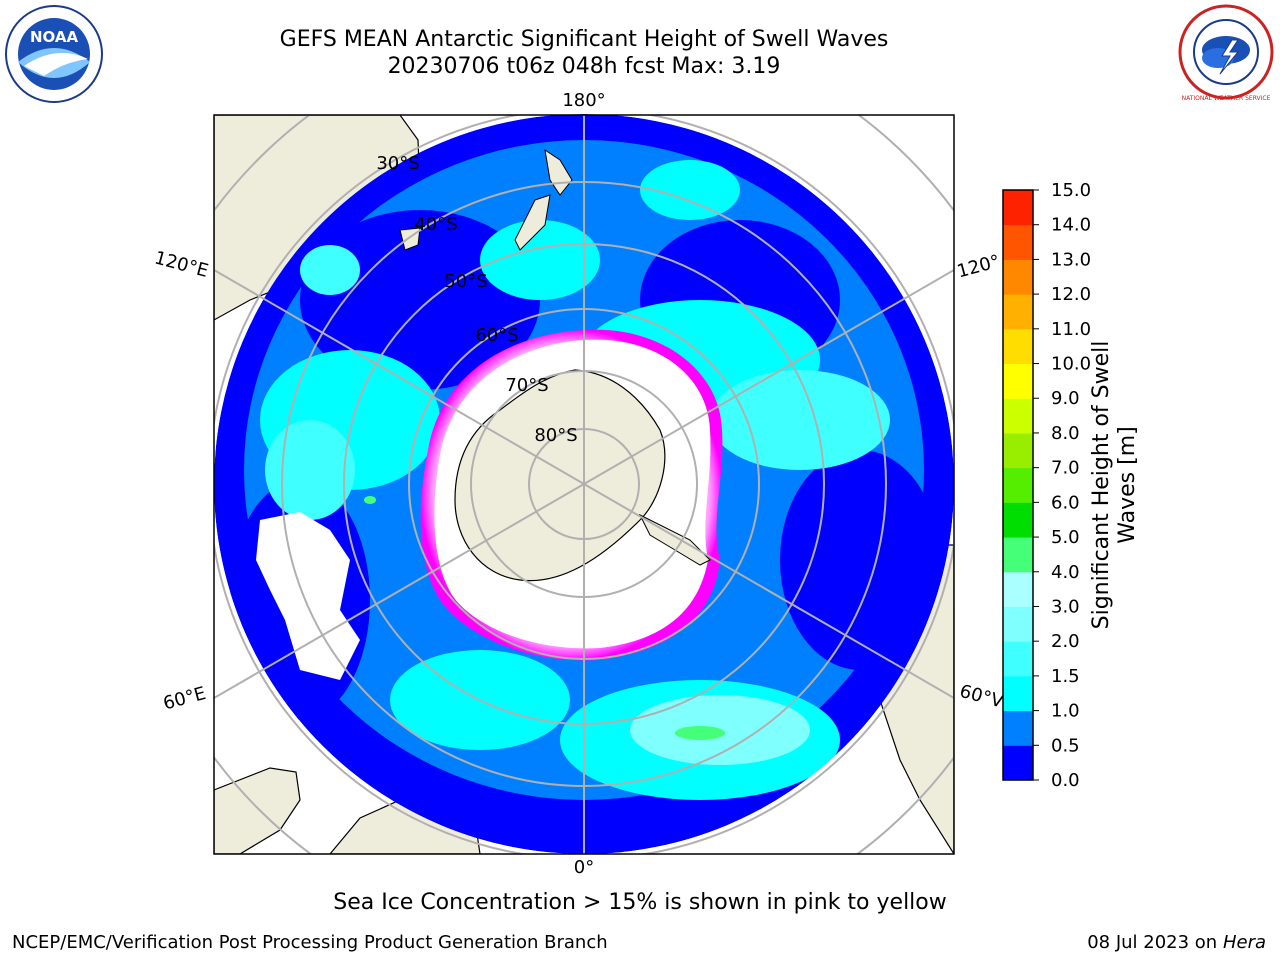  Describe the element at coordinates (1071, 294) in the screenshot. I see `colorbar-tick-label: 12.0` at that location.